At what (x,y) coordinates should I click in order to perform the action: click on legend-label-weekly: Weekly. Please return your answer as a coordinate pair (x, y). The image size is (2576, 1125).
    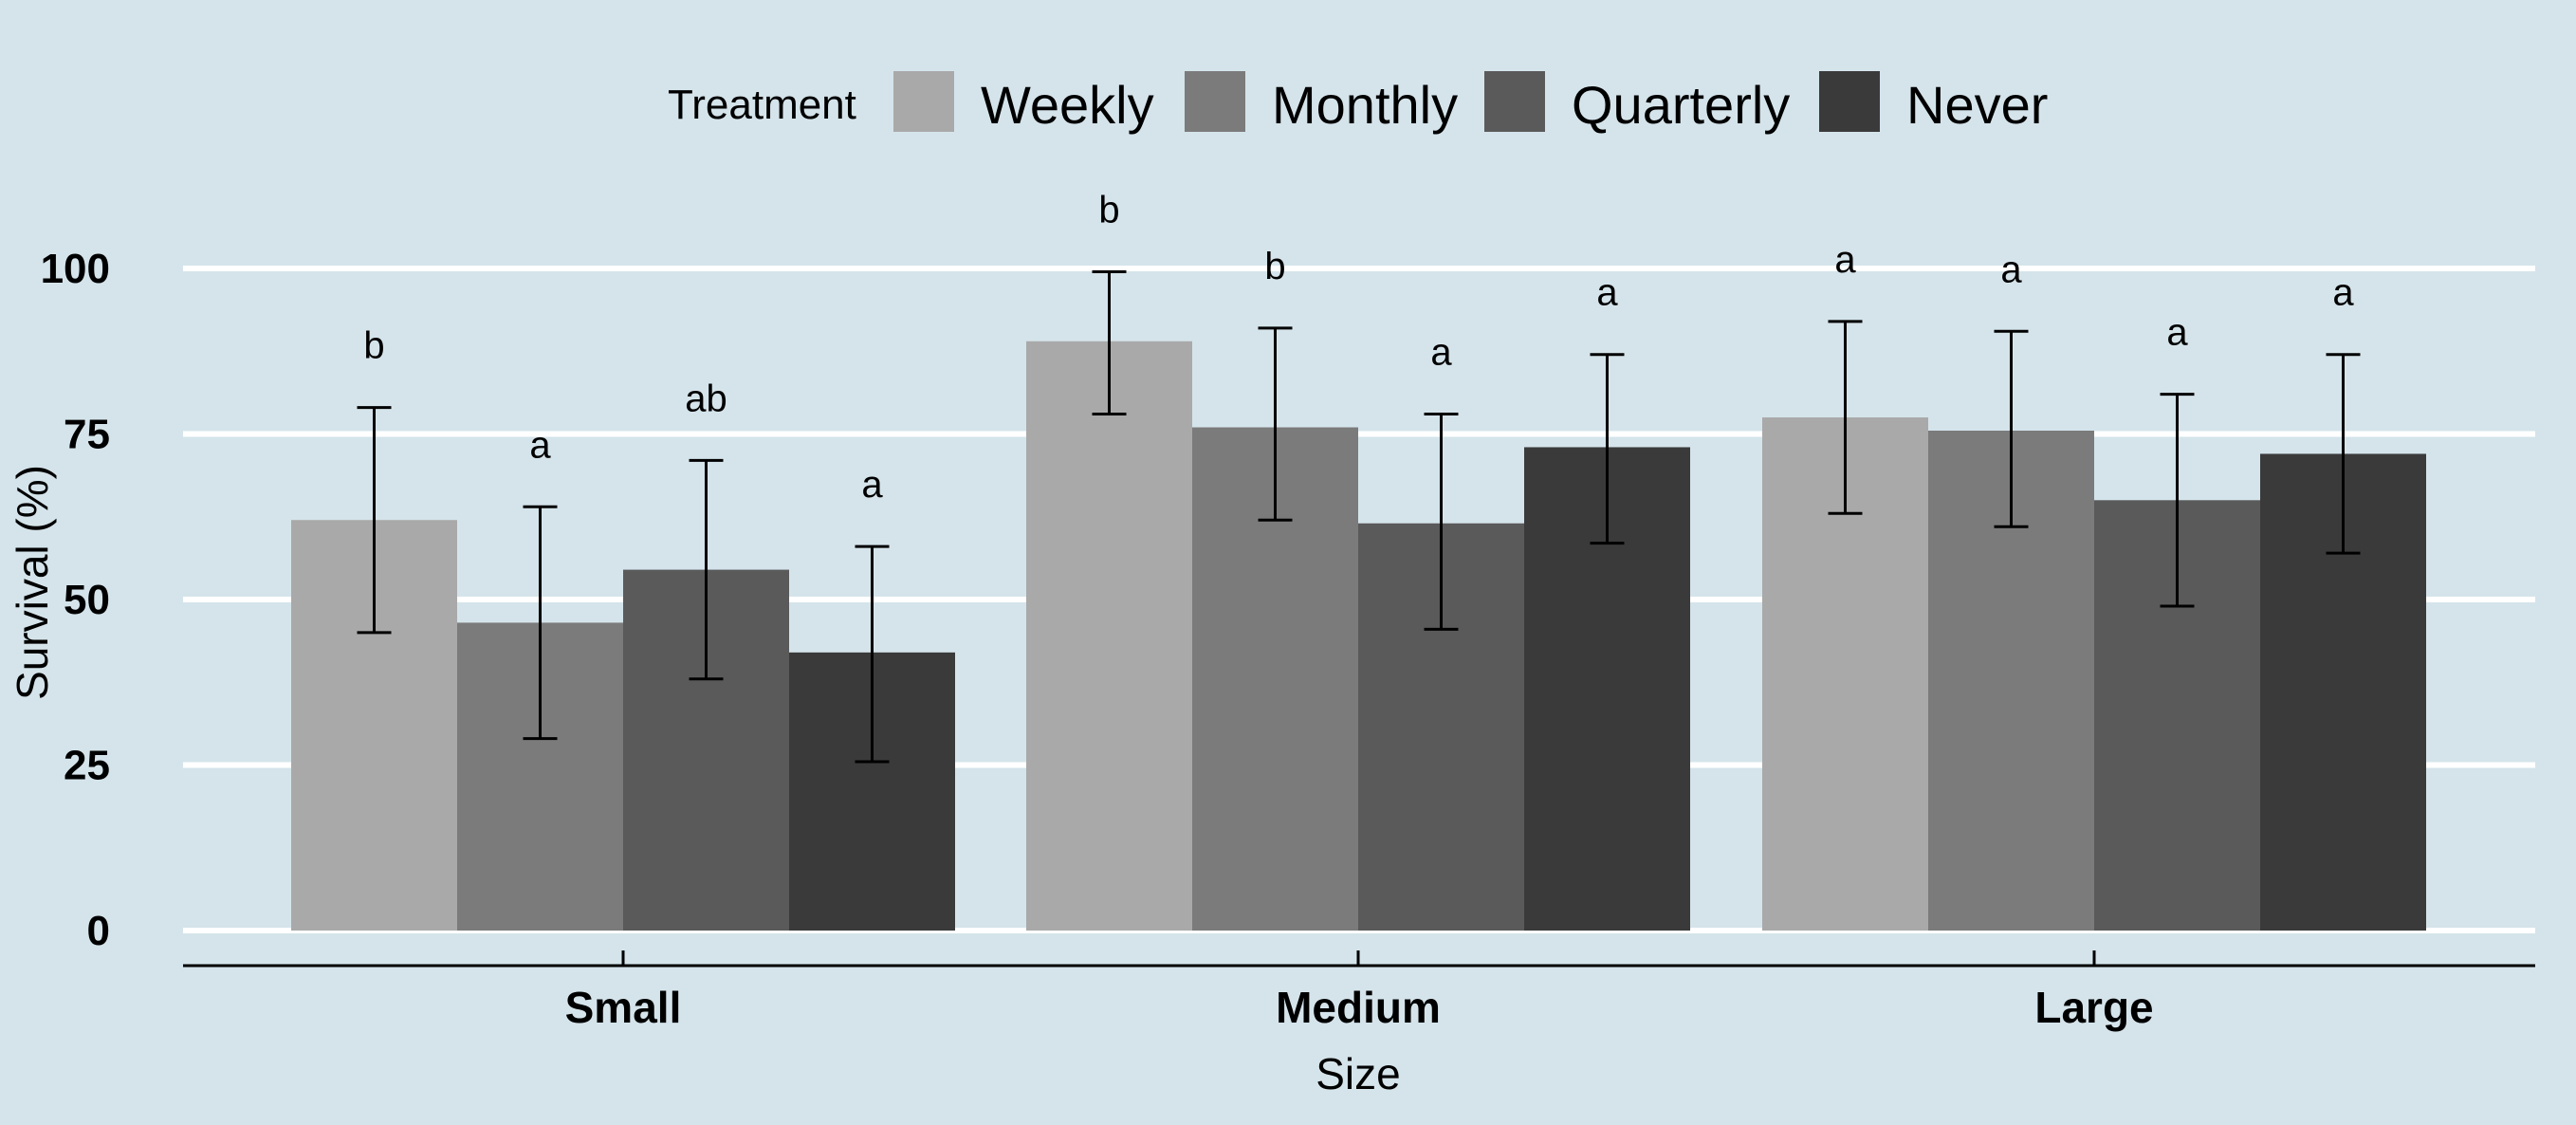
    Looking at the image, I should click on (1067, 105).